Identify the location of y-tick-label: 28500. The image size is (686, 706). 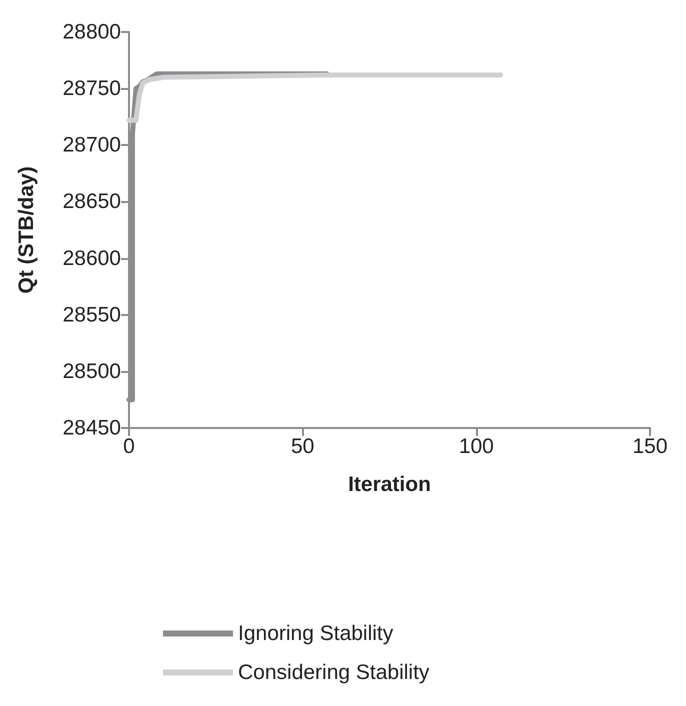
(91, 371).